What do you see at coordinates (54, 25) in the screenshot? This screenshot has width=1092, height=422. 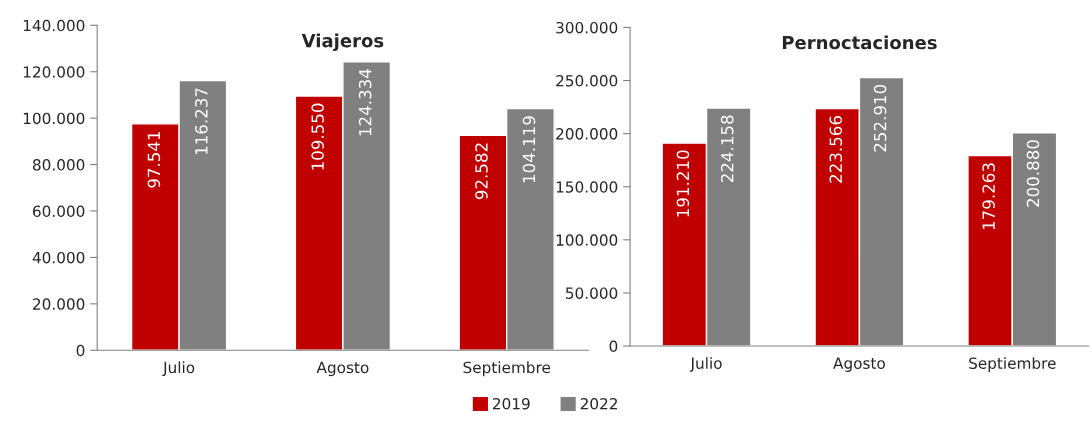 I see `y-tick-label: 140.000` at bounding box center [54, 25].